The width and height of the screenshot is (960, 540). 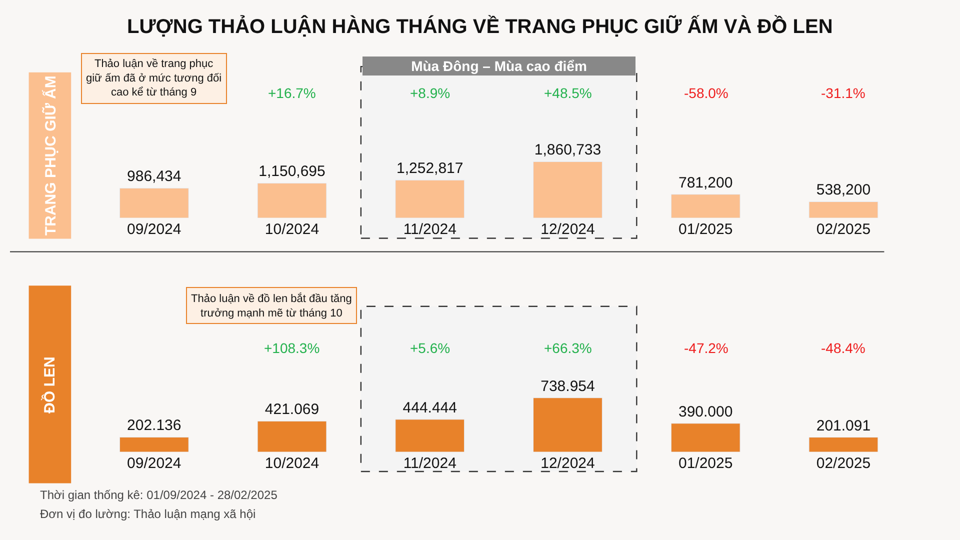 I want to click on y-axis-title: ĐỒ LEN, so click(x=49, y=385).